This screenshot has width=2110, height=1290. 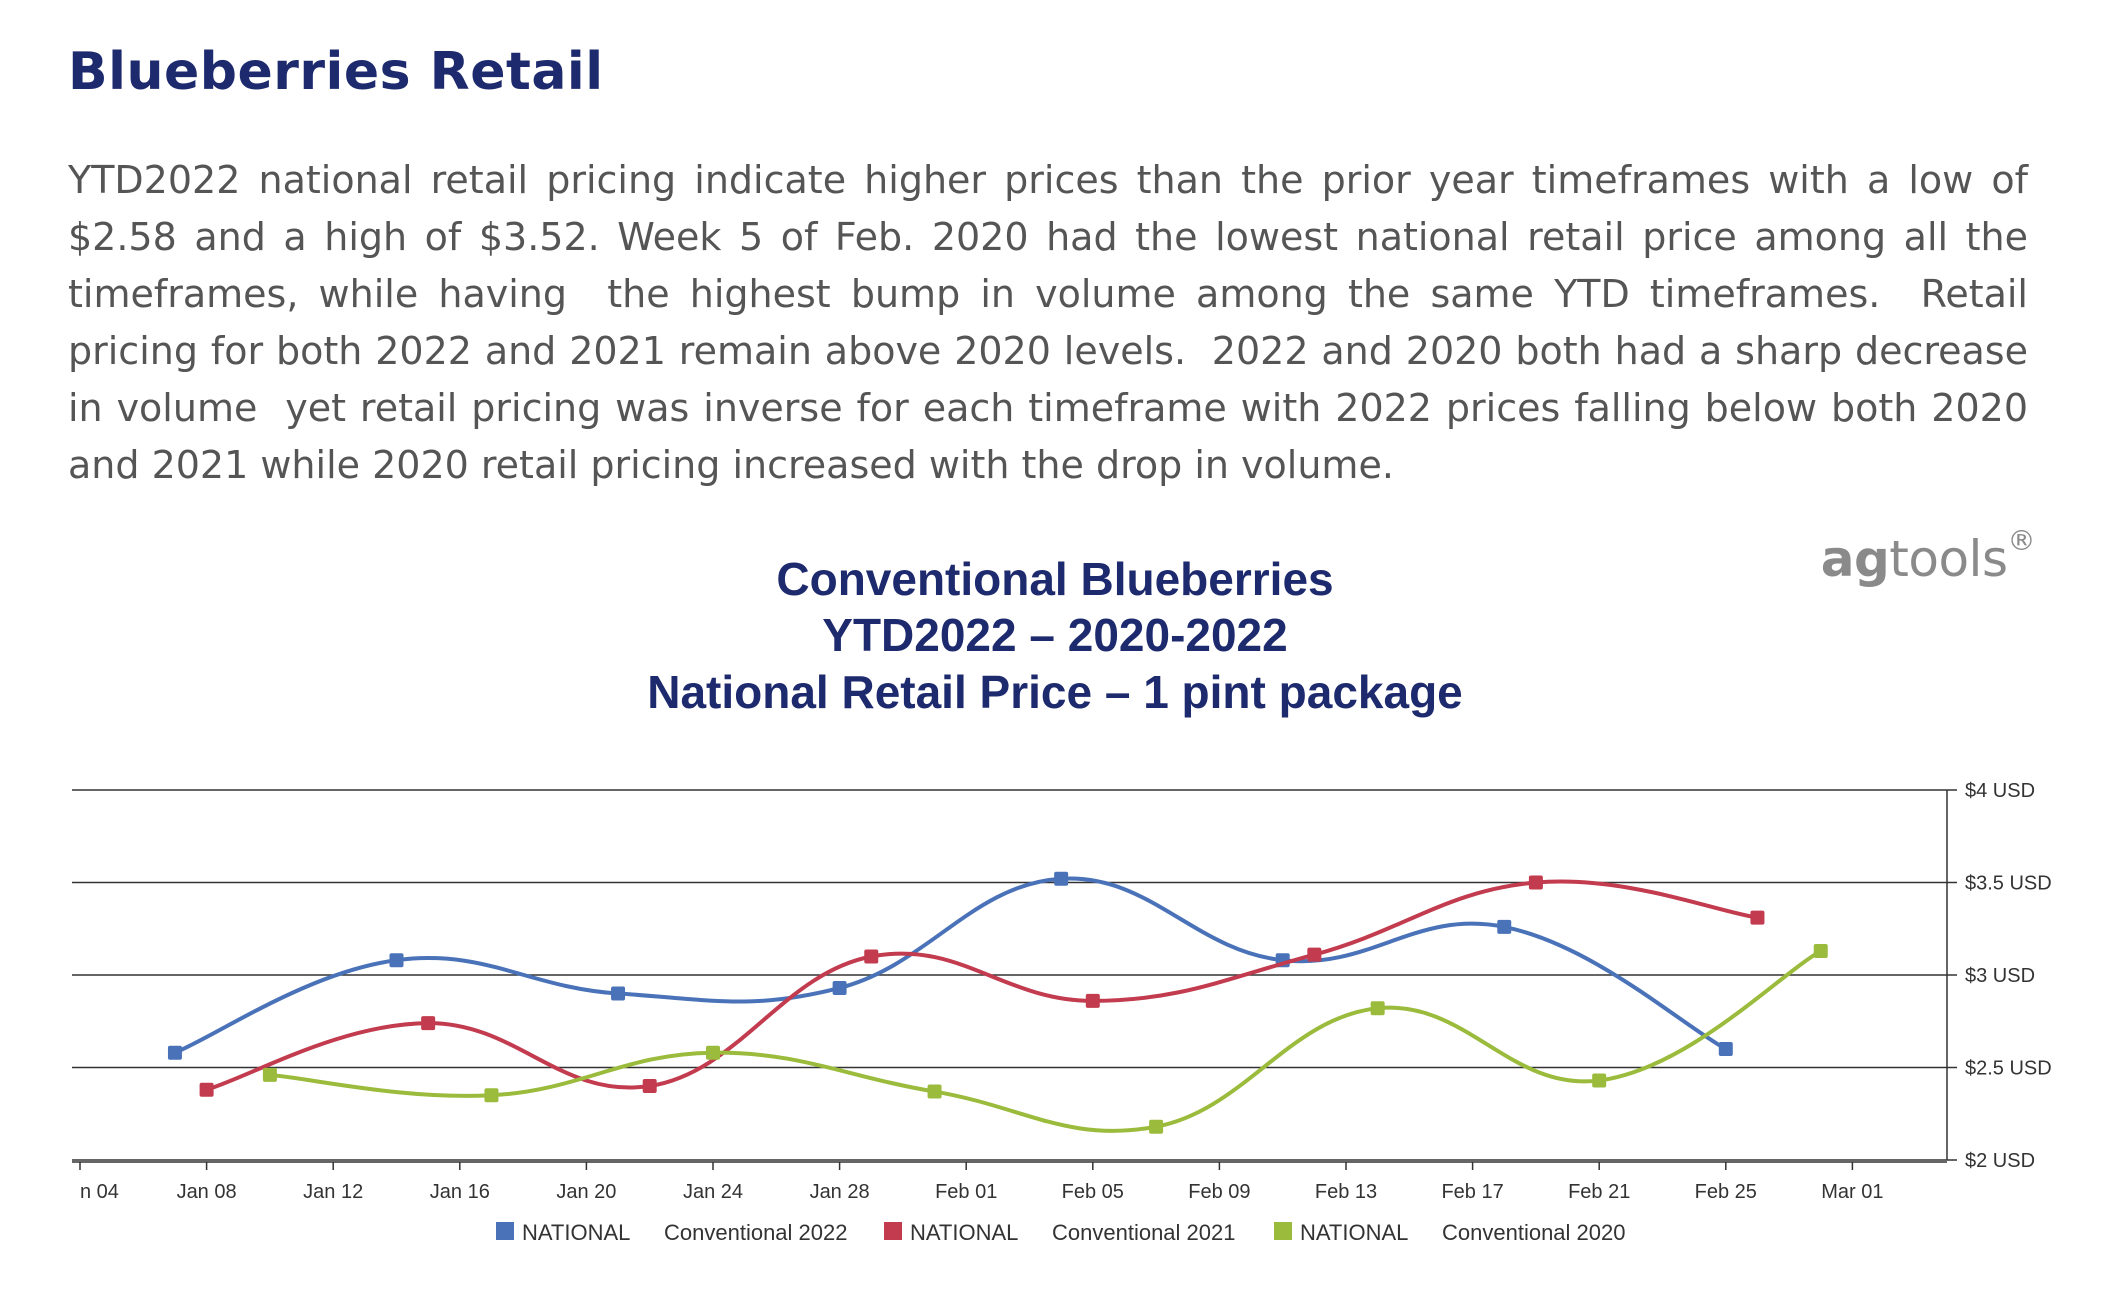 I want to click on page-title: Blueberries Retail, so click(x=336, y=72).